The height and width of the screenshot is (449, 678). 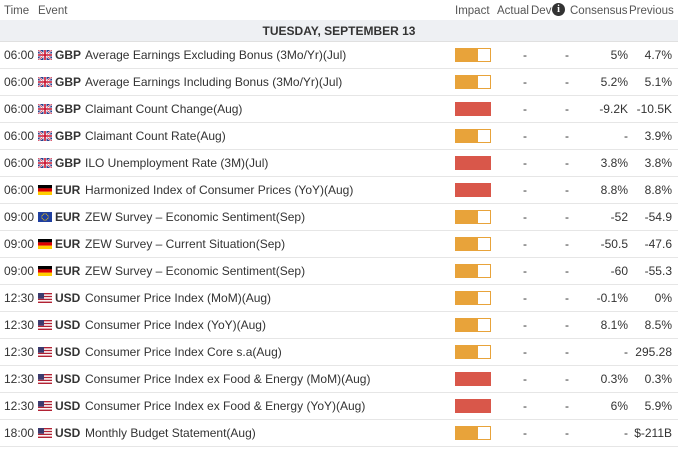 What do you see at coordinates (178, 298) in the screenshot?
I see `event: Consumer Price Index (MoM)(Aug)` at bounding box center [178, 298].